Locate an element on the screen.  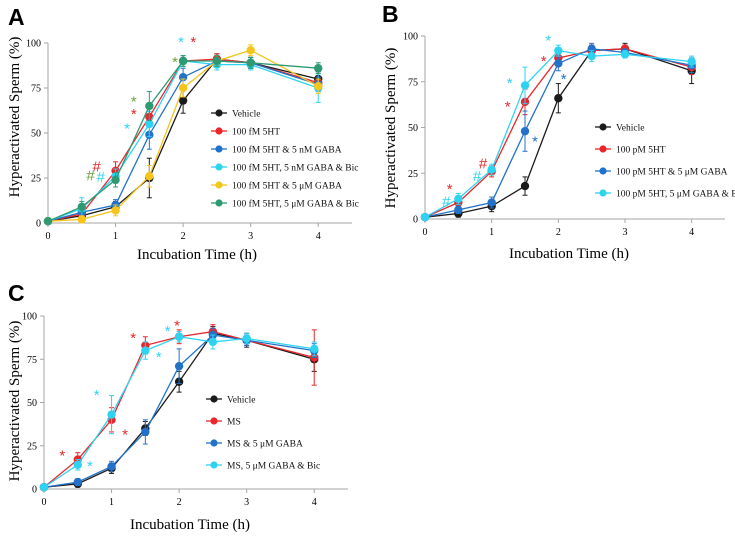
panel-a-x-tick-label: 3 is located at coordinates (250, 236).